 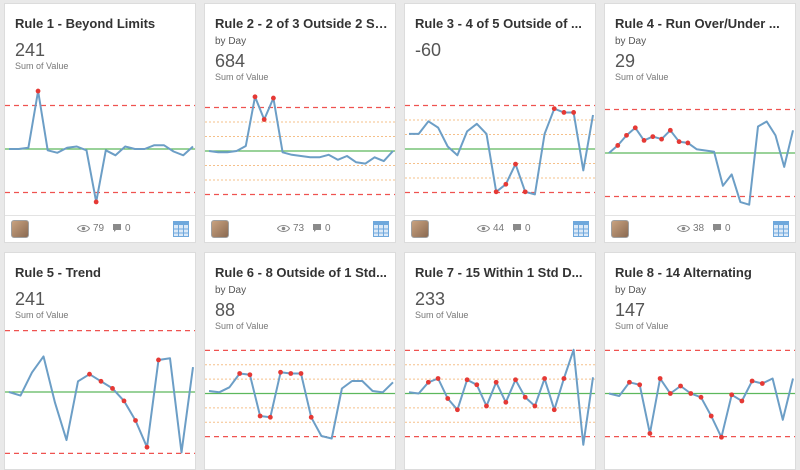 I want to click on eye-icon, so click(x=483, y=228).